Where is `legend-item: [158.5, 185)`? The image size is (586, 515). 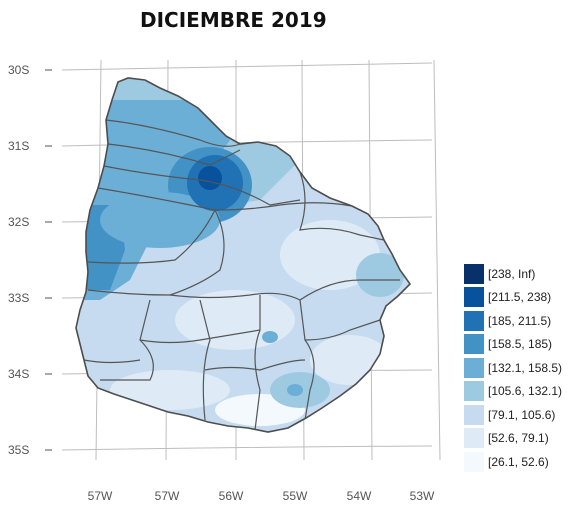
legend-item: [158.5, 185) is located at coordinates (513, 345).